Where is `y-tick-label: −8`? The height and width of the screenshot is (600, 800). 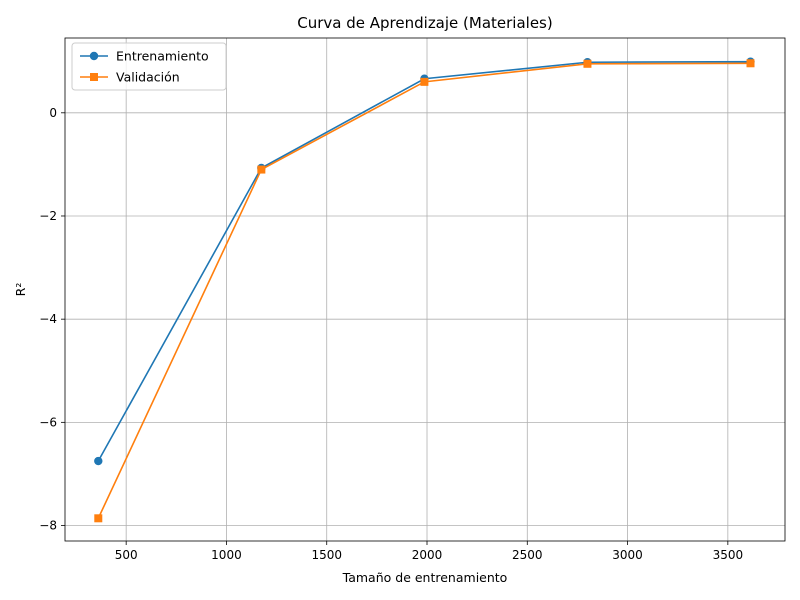
y-tick-label: −8 is located at coordinates (48, 526).